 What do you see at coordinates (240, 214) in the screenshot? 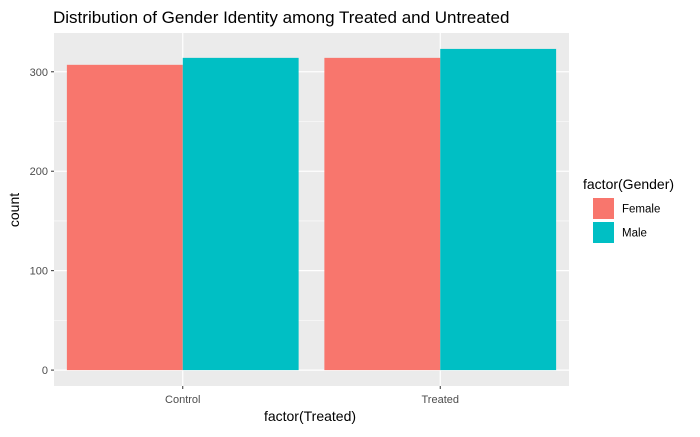
I see `bar-male-control` at bounding box center [240, 214].